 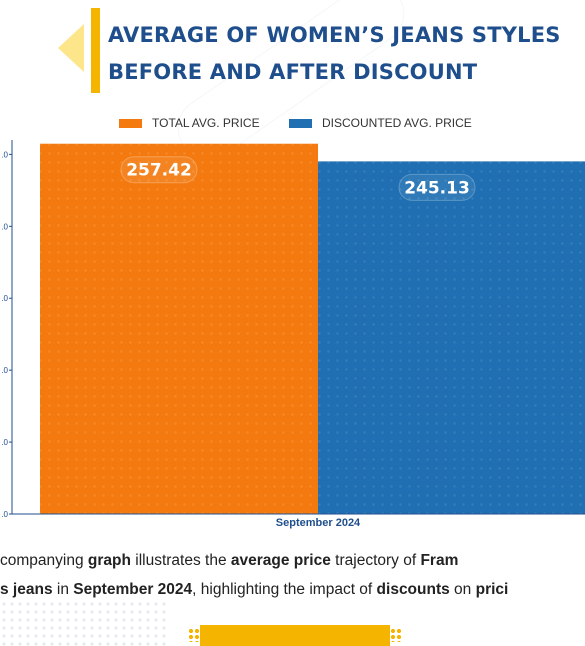 What do you see at coordinates (396, 635) in the screenshot?
I see `footer-notch-right` at bounding box center [396, 635].